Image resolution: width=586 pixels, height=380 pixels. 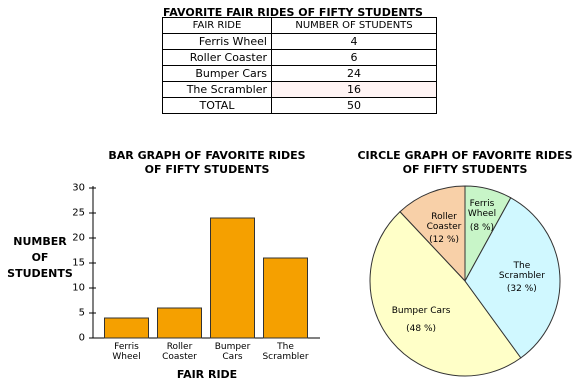 What do you see at coordinates (293, 12) in the screenshot?
I see `table-title: FAVORITE FAIR RIDES OF FIFTY STUDENTS` at bounding box center [293, 12].